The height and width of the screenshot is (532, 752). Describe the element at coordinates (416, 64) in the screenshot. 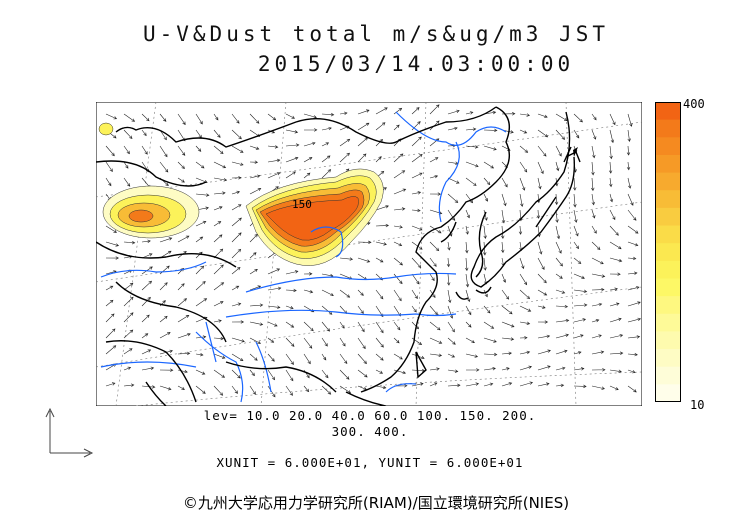

I see `map-timestamp: 2015/03/14.03:00:00` at that location.